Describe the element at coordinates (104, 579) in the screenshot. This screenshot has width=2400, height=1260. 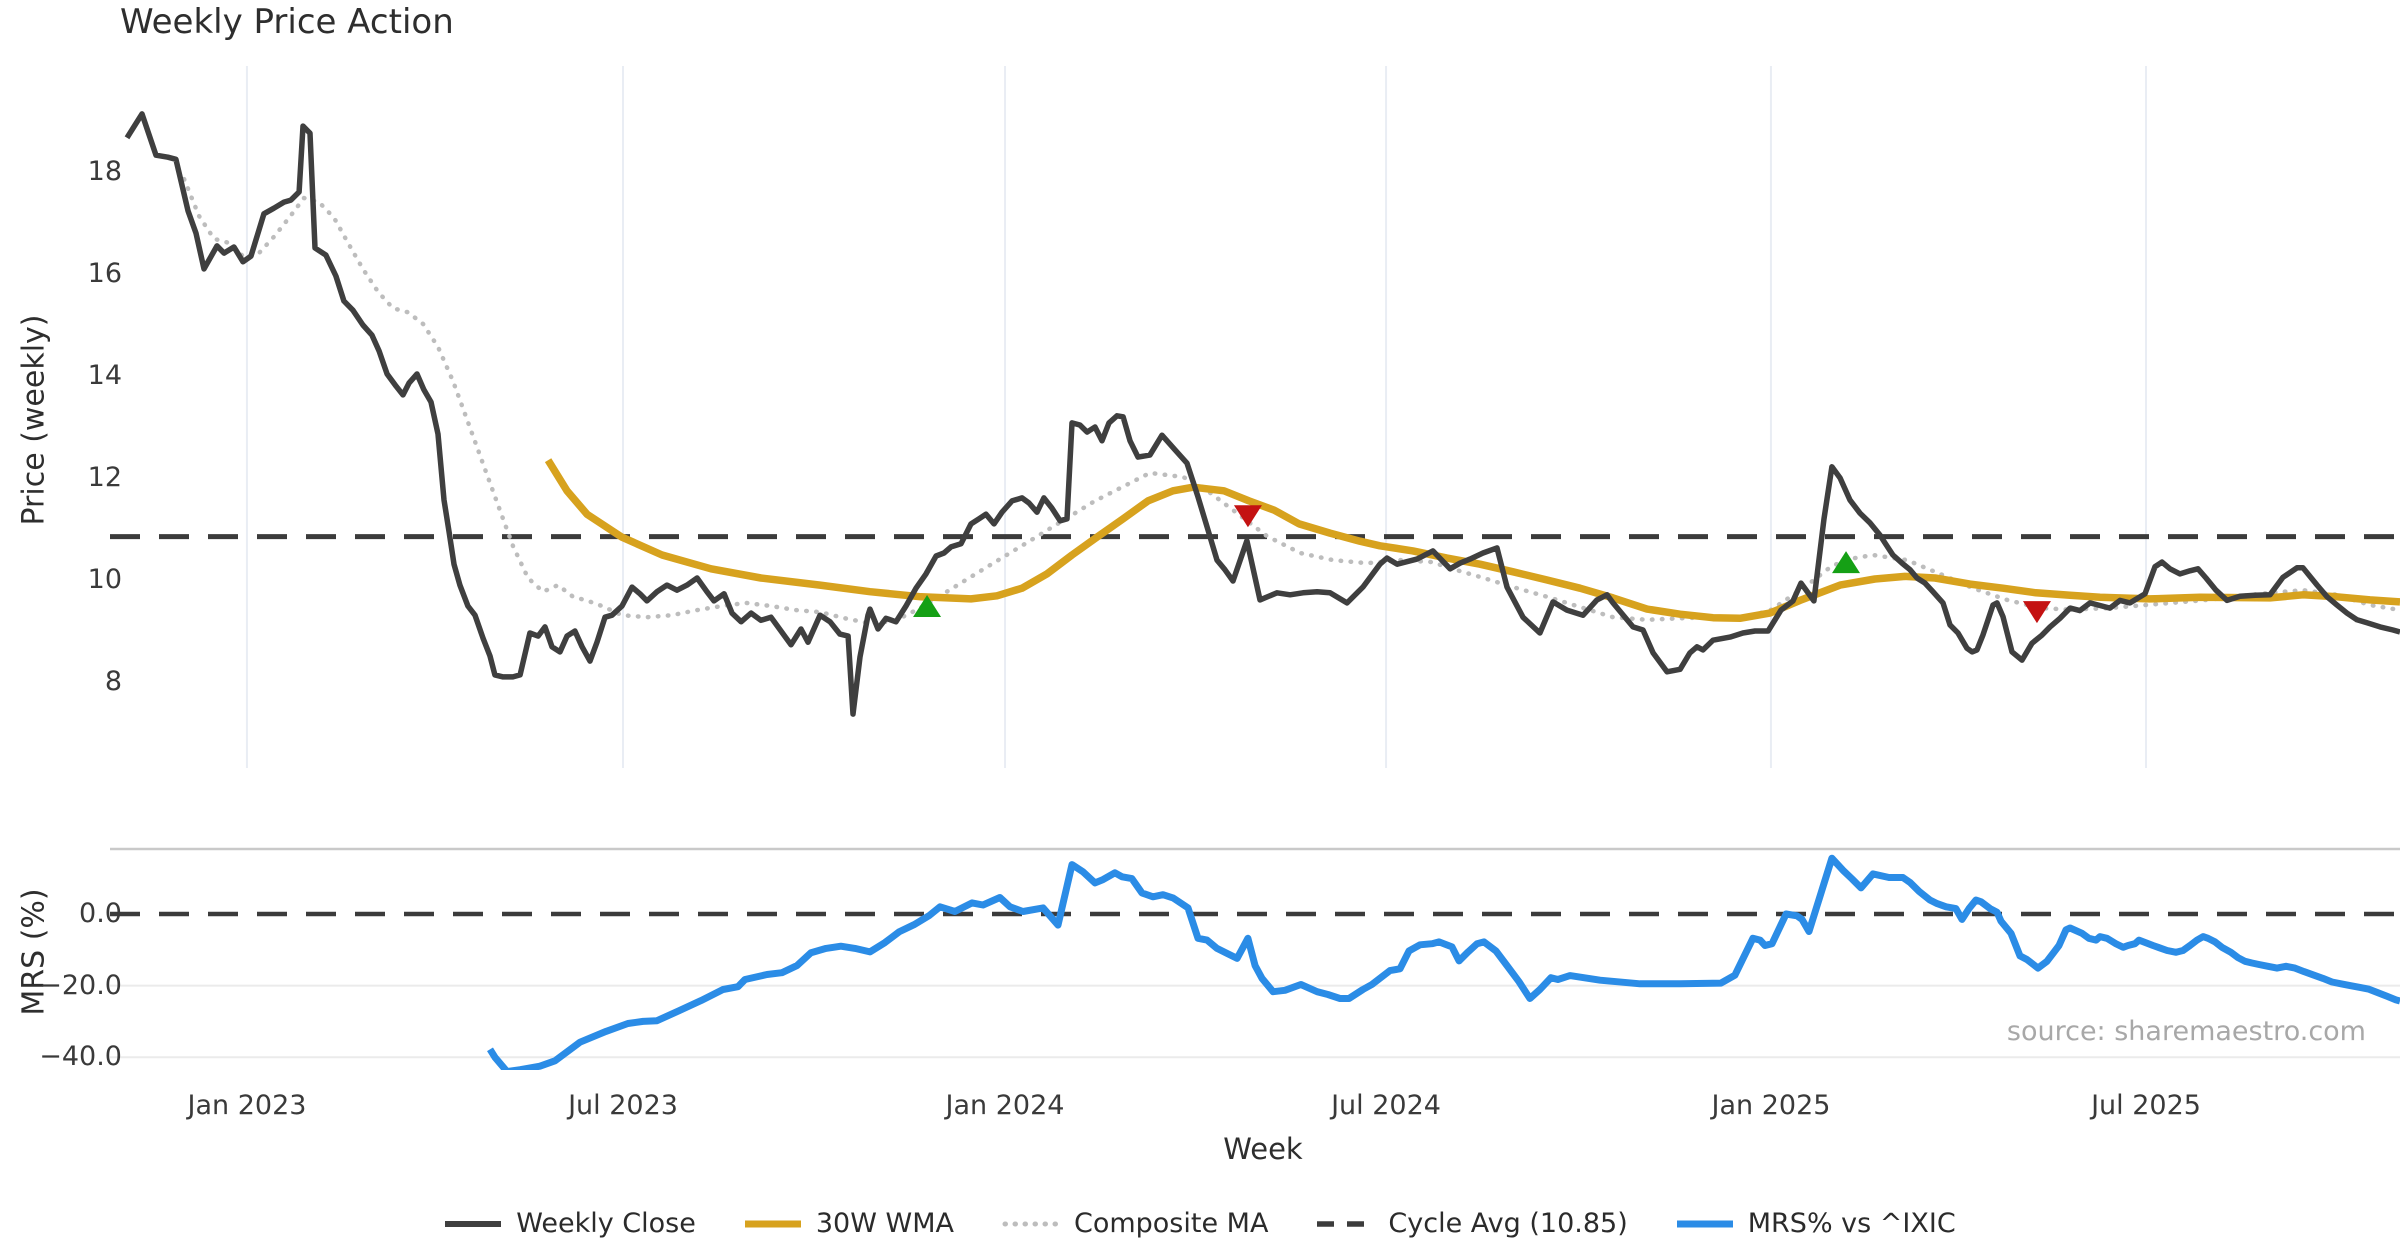
I see `price-tick-10: 10` at that location.